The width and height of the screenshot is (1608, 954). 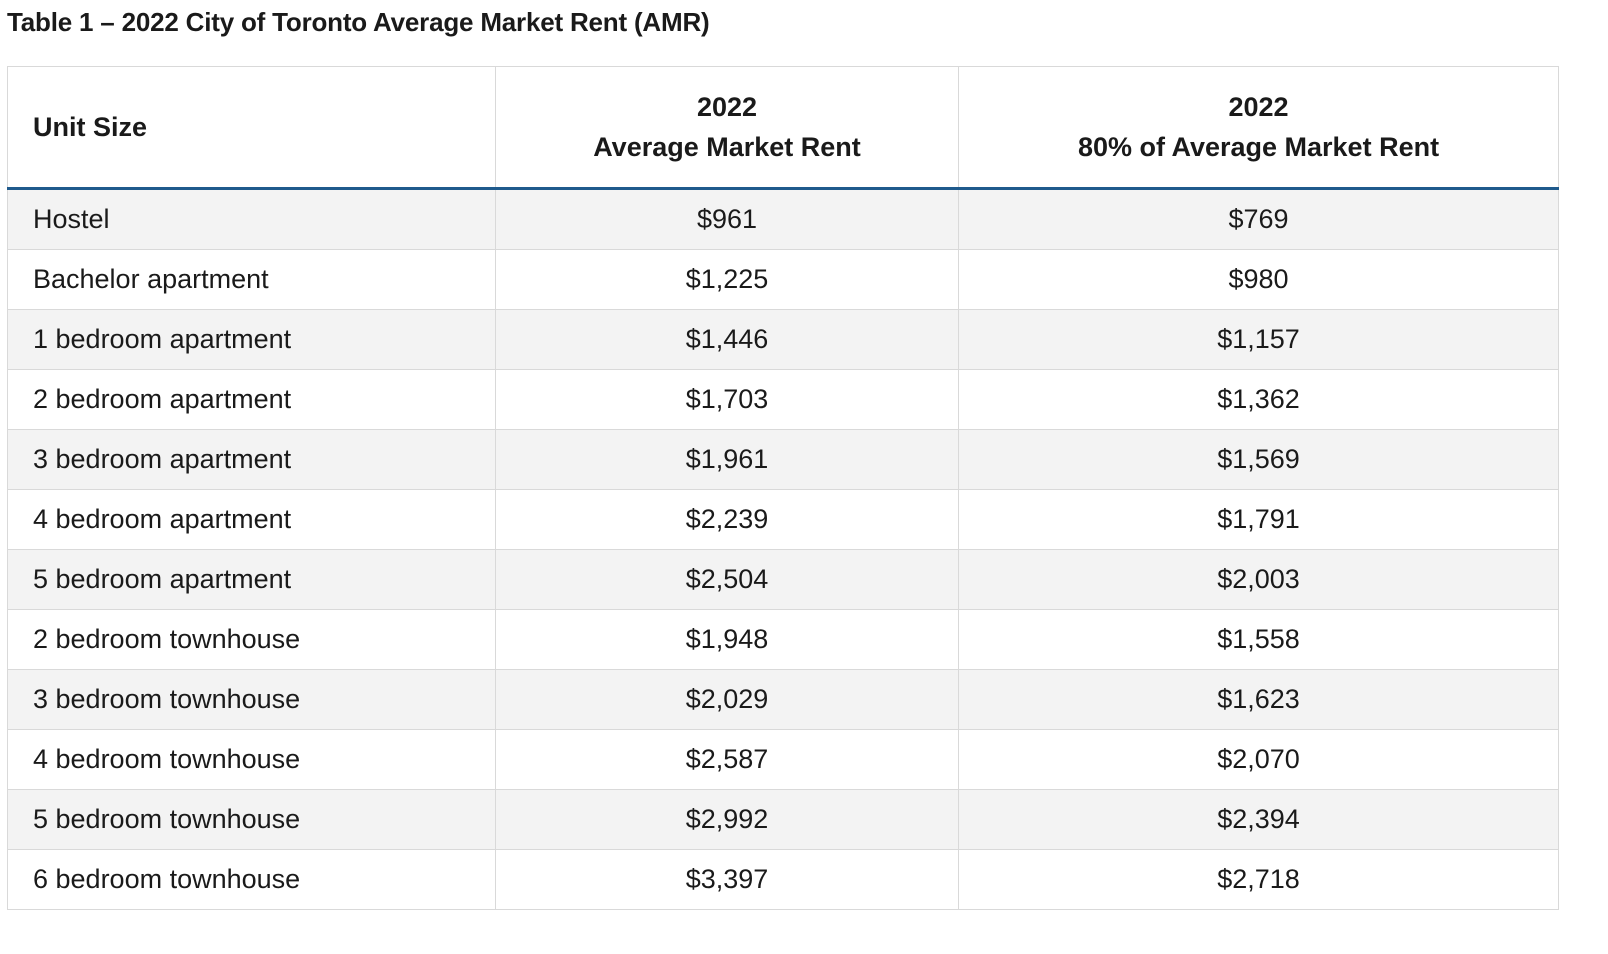 I want to click on eighty-percent-amr-cell: $1,569, so click(x=1258, y=459).